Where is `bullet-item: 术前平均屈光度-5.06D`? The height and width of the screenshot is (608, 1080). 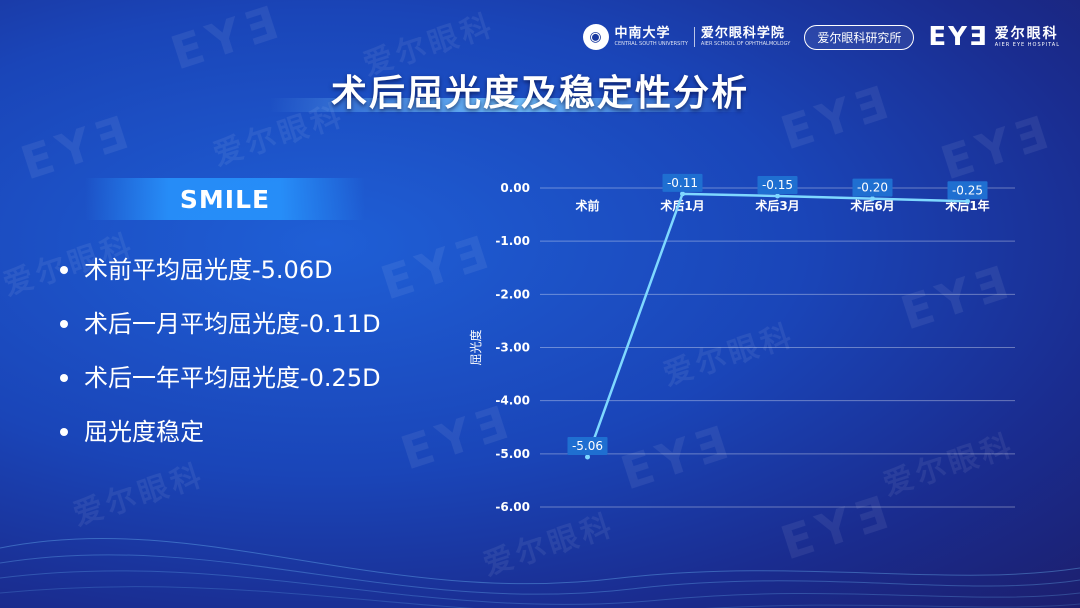
bullet-item: 术前平均屈光度-5.06D is located at coordinates (248, 277).